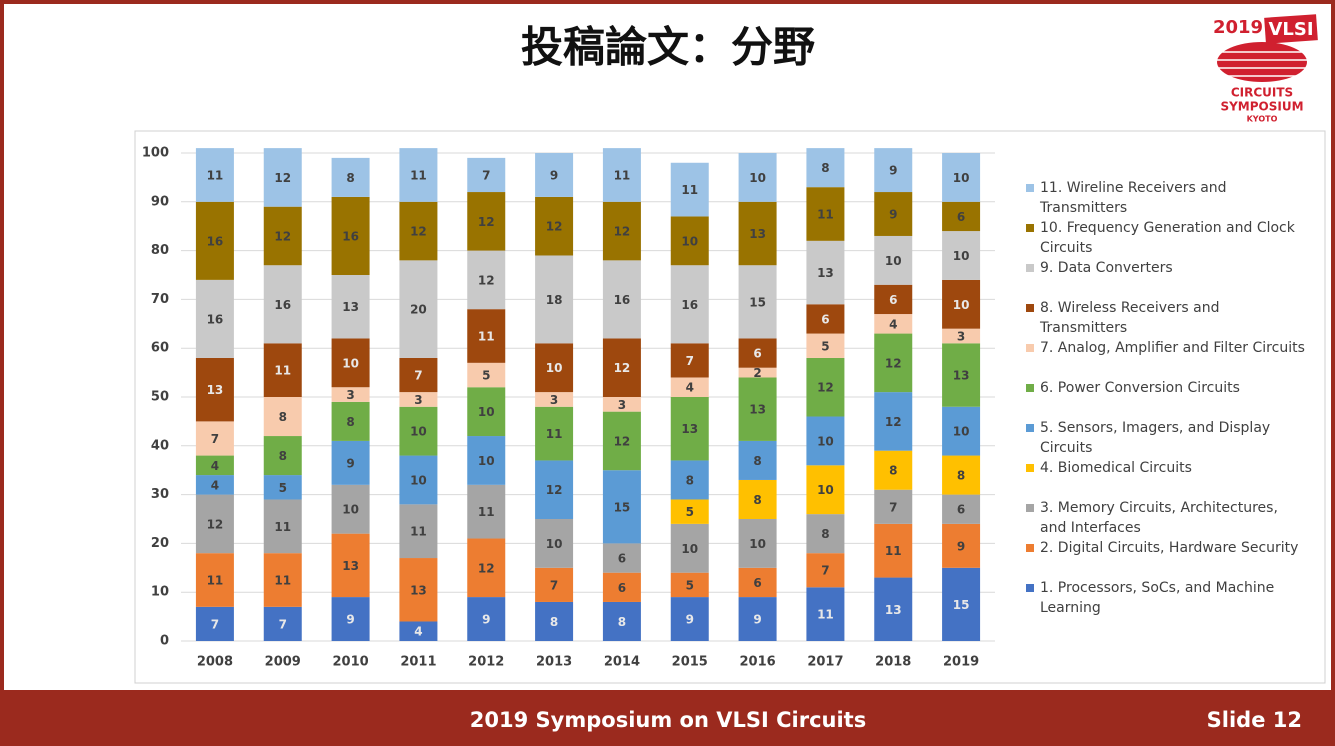 This screenshot has width=1335, height=746. I want to click on x-tick-label: 2014, so click(622, 662).